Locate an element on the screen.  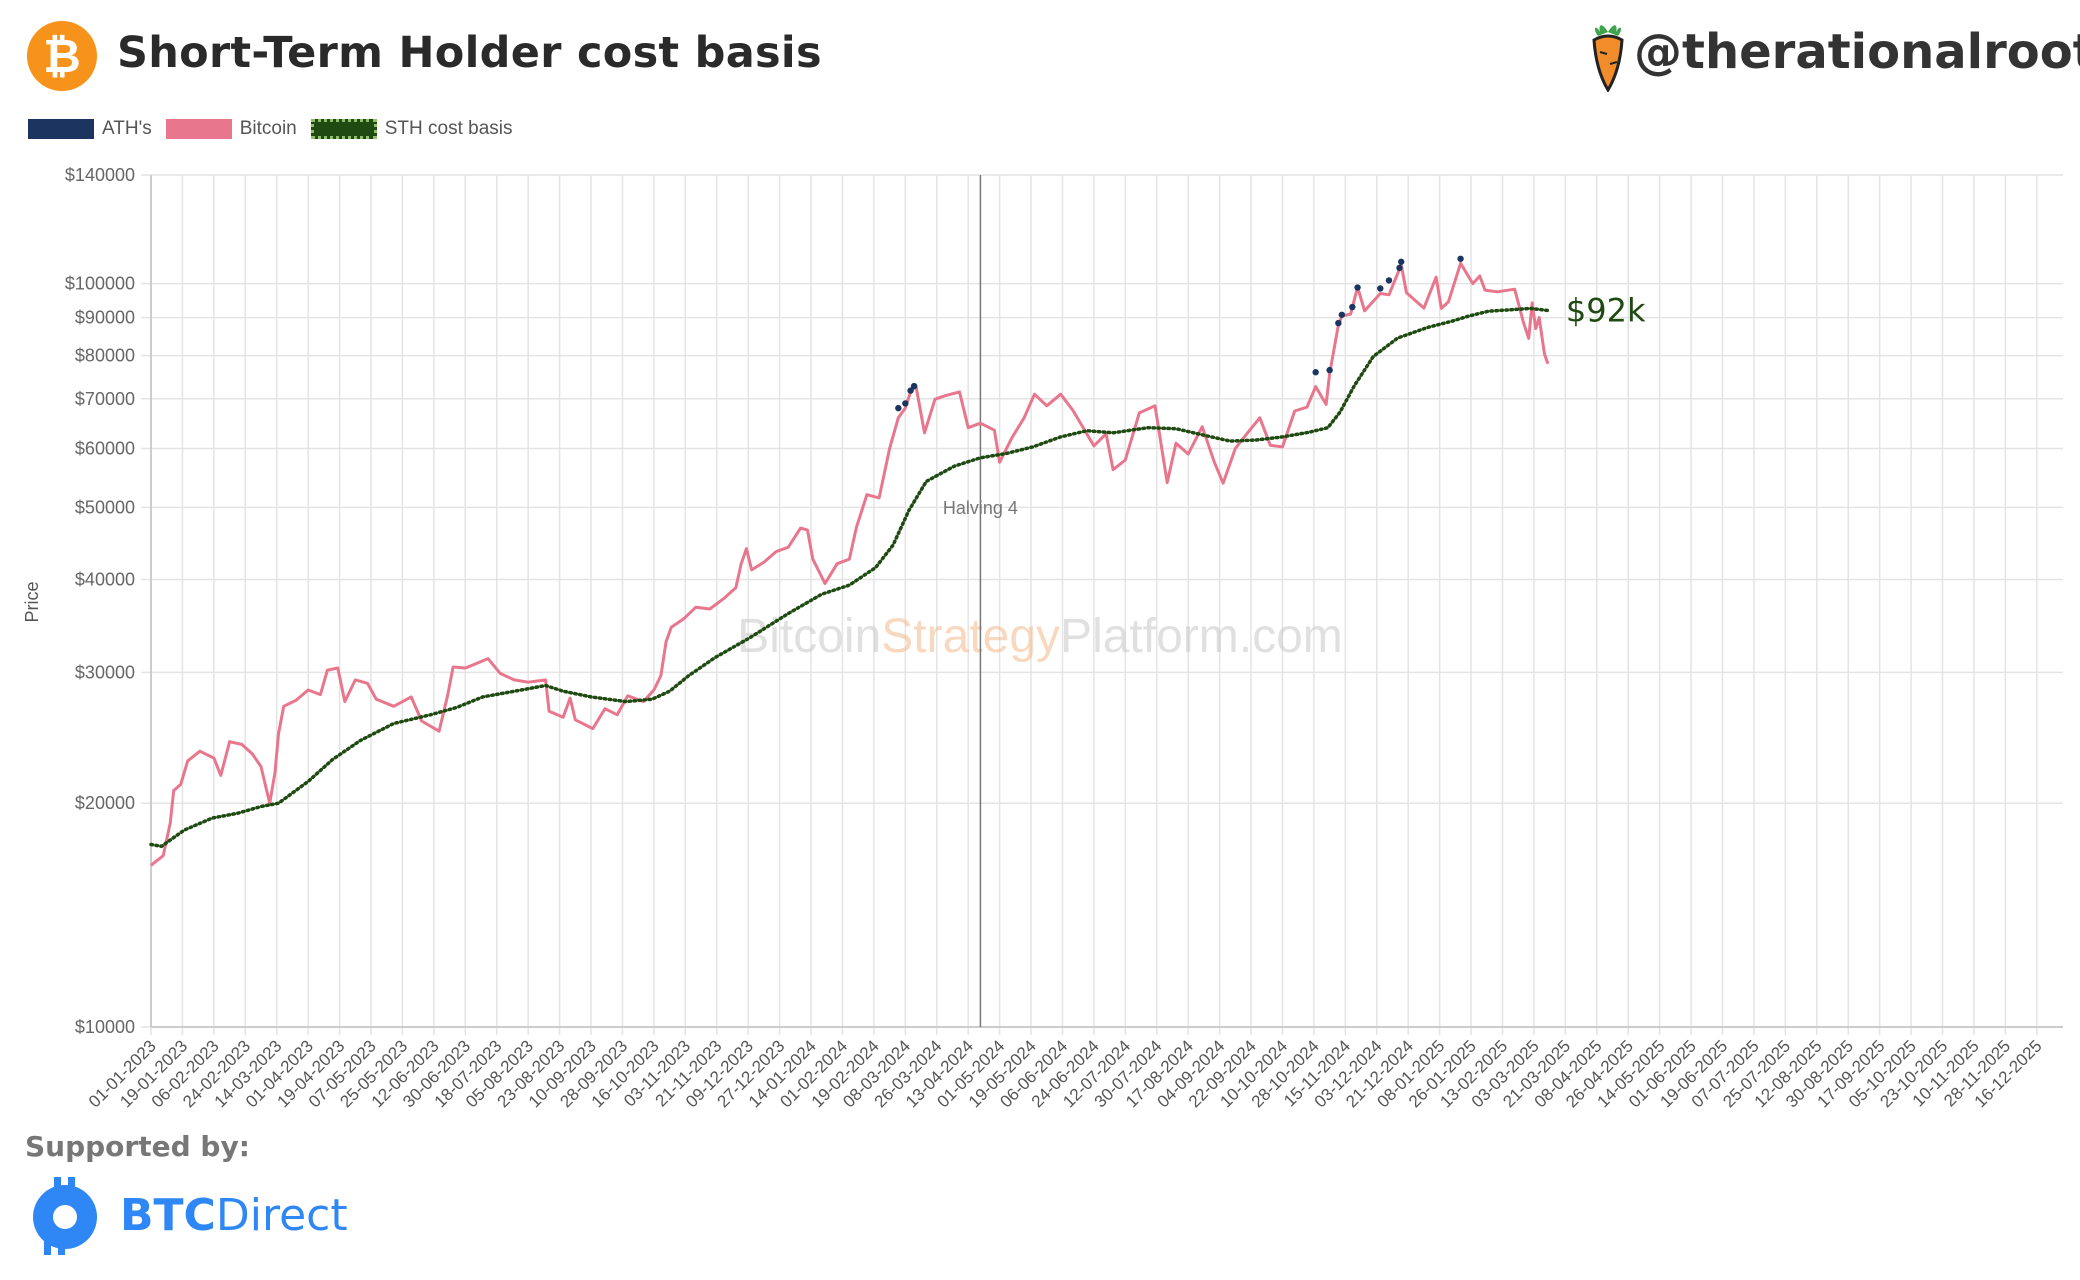
y-tick-label: $10000 is located at coordinates (105, 1027).